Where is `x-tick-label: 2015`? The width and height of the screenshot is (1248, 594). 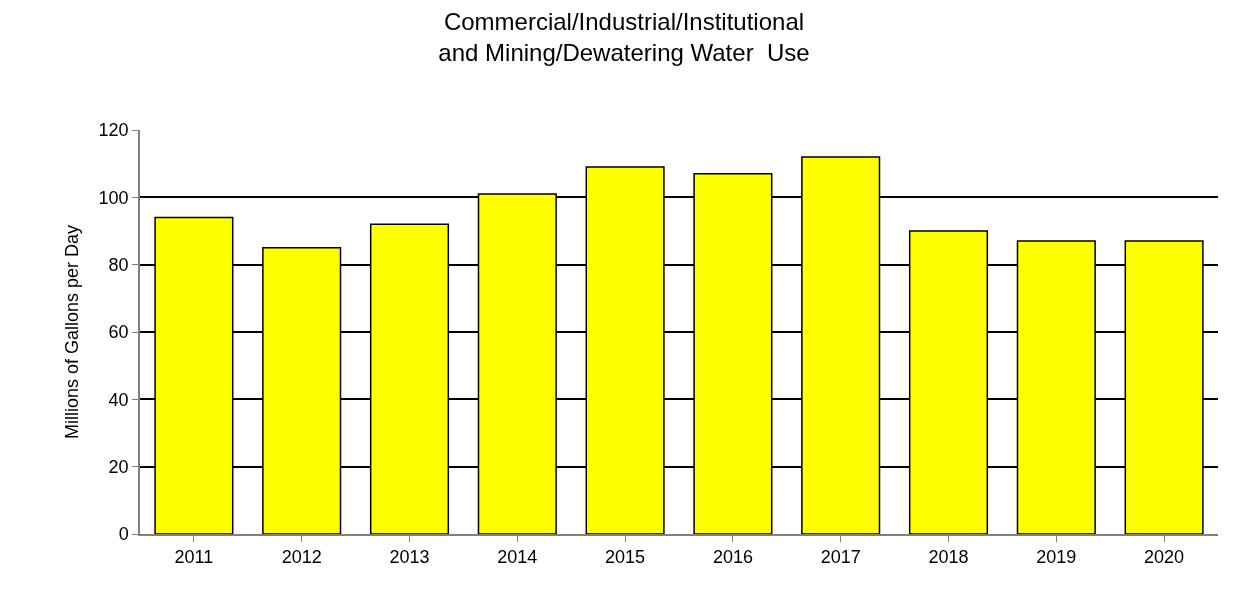 x-tick-label: 2015 is located at coordinates (625, 557).